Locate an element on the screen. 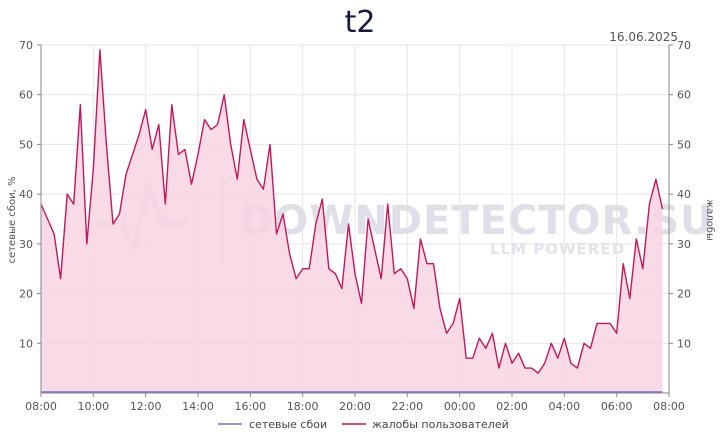 Image resolution: width=720 pixels, height=441 pixels. x-tick-label: 06:00 is located at coordinates (617, 406).